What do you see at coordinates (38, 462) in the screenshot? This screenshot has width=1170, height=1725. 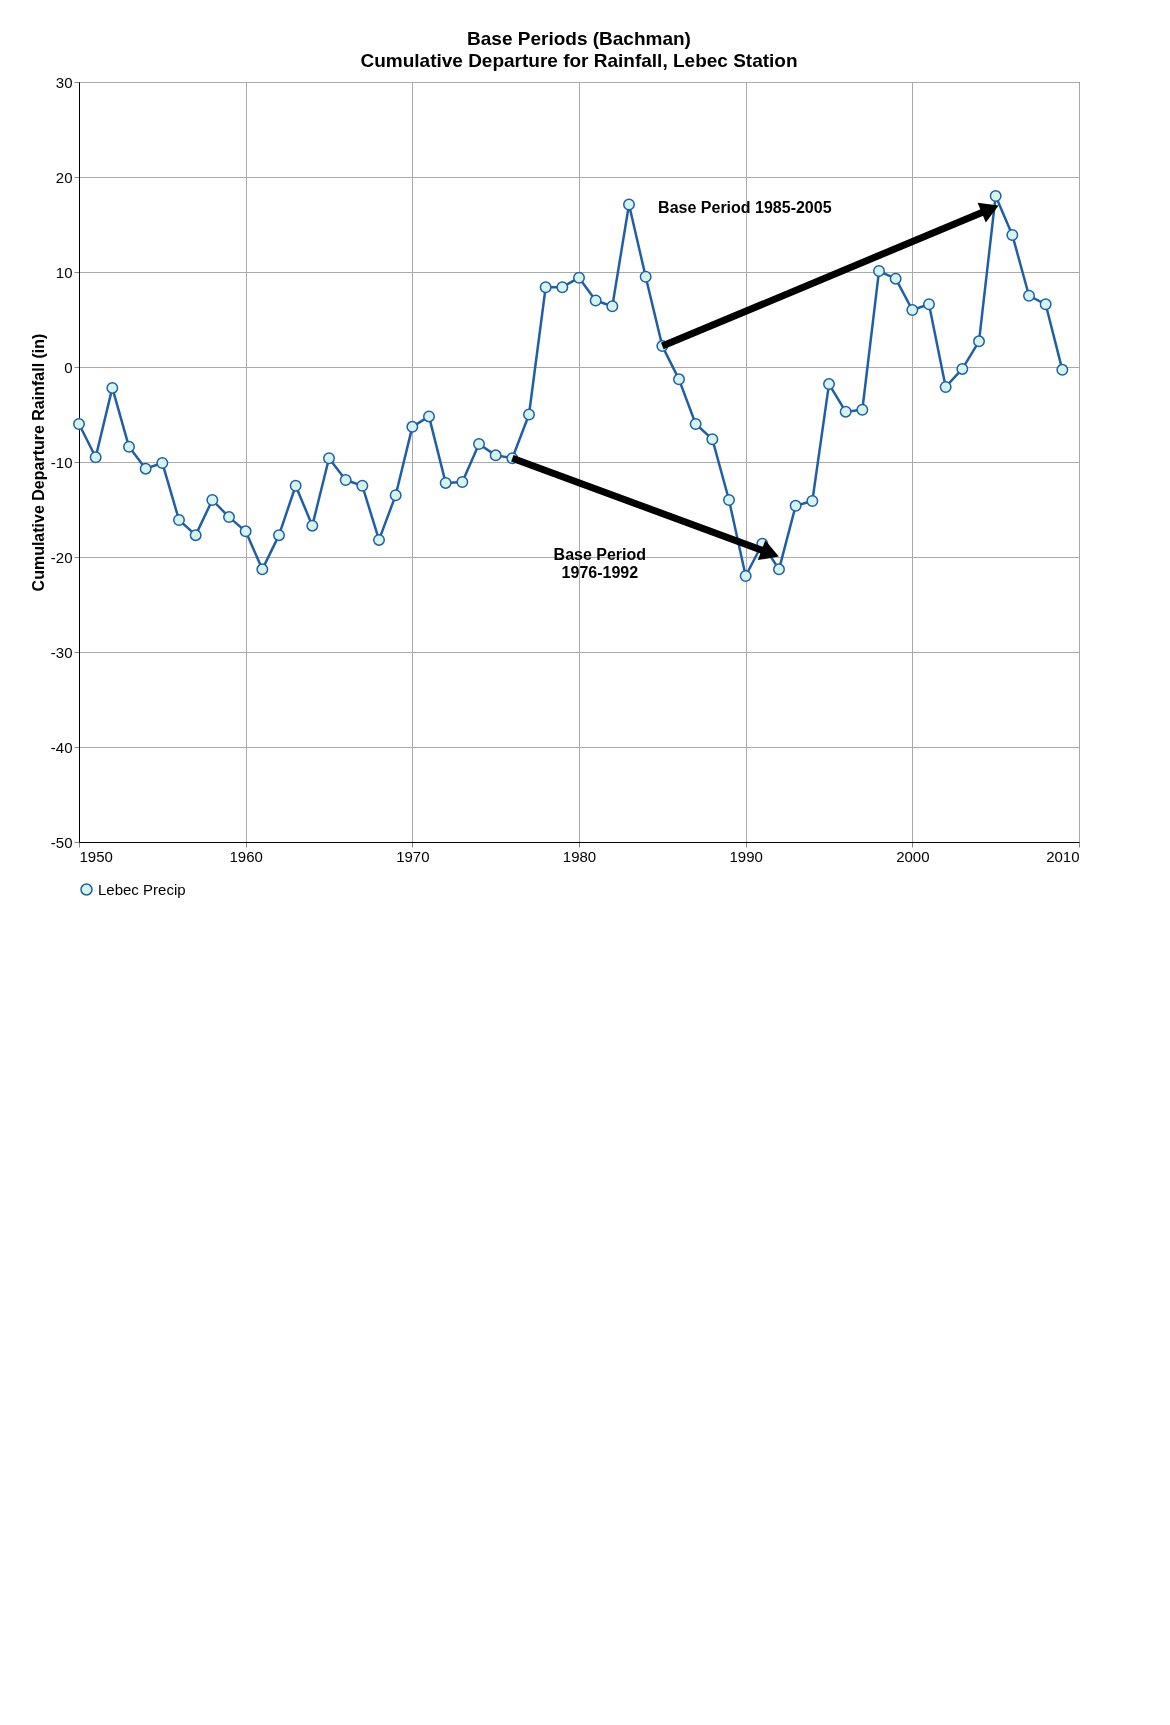 I see `y-axis-title: Cumulative Departure Rainfall (in)` at bounding box center [38, 462].